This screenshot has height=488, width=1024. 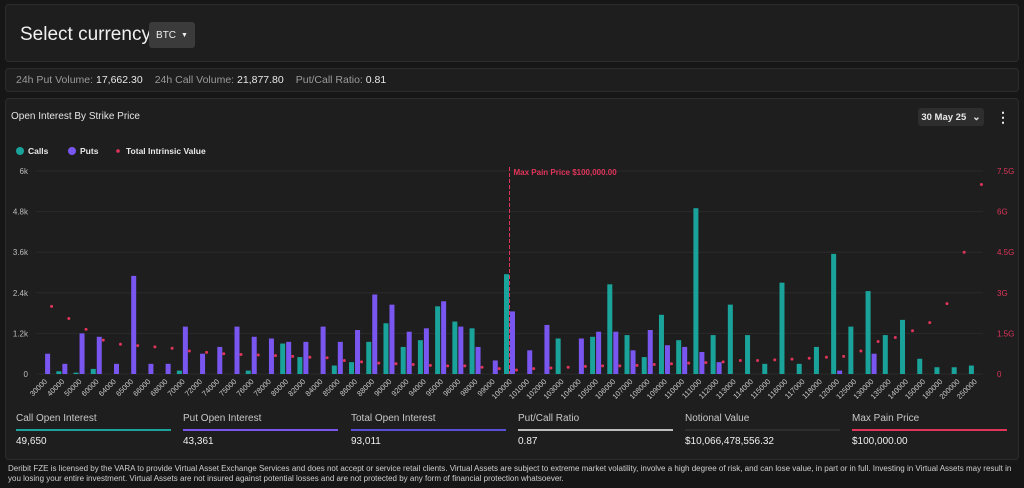 I want to click on chevron-down-icon: ⌄, so click(x=976, y=117).